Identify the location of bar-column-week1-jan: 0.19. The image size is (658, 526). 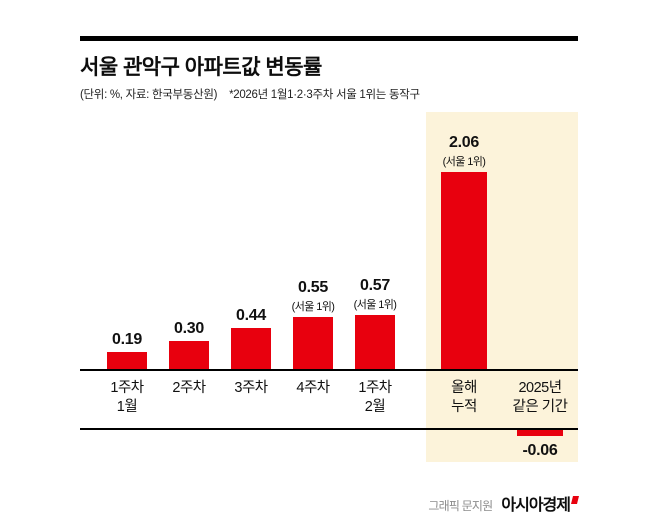
(127, 350).